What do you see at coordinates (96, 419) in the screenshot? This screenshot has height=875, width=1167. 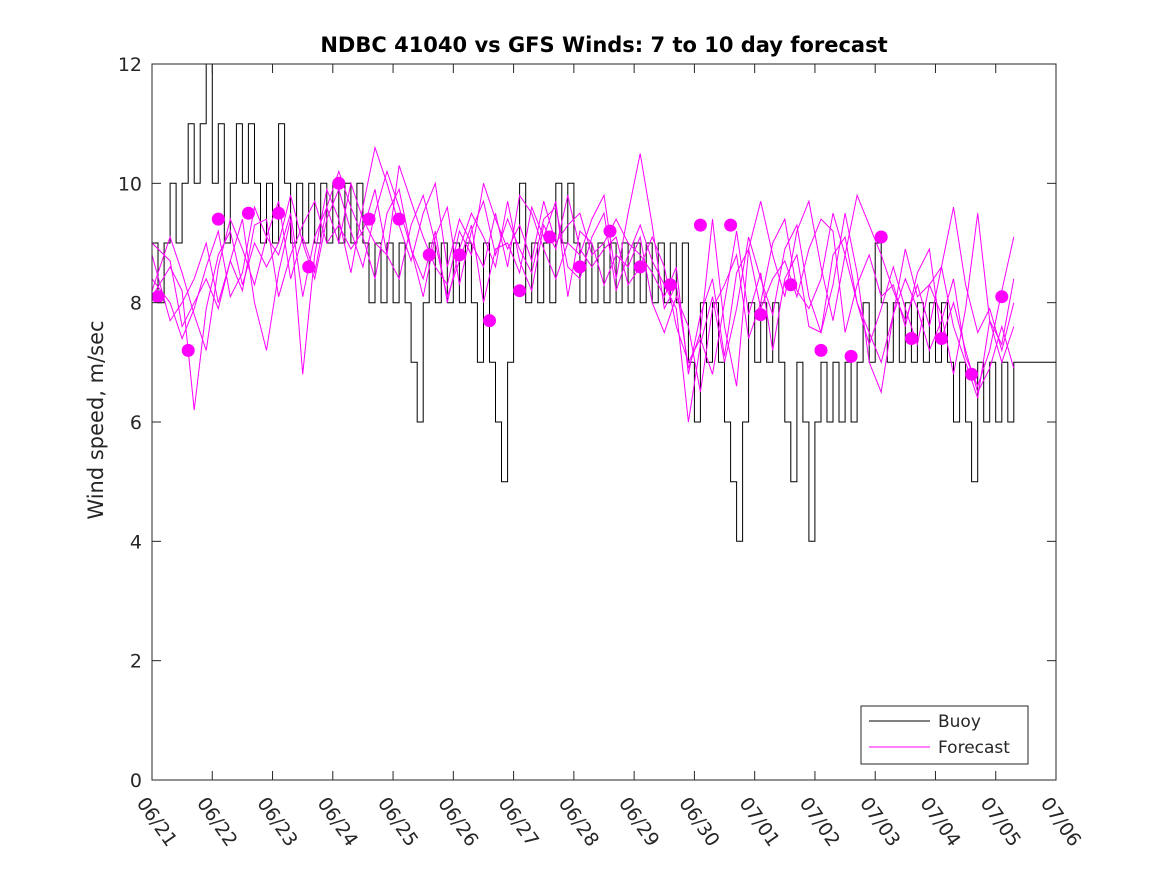 I see `y-axis-label: Wind speed, m/sec` at bounding box center [96, 419].